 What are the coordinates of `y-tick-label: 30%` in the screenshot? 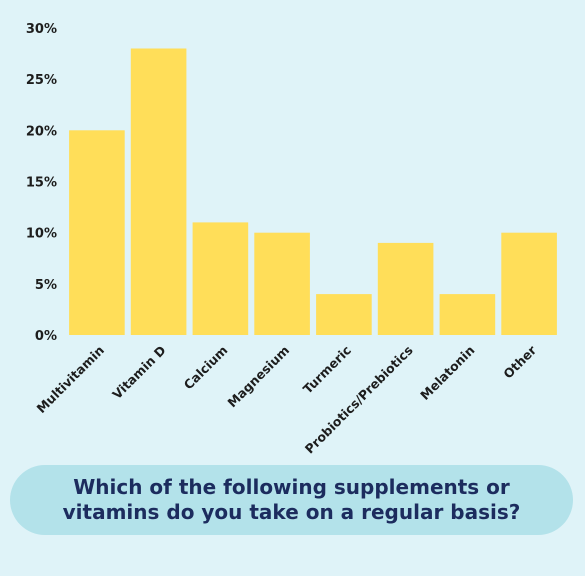 It's located at (41, 29).